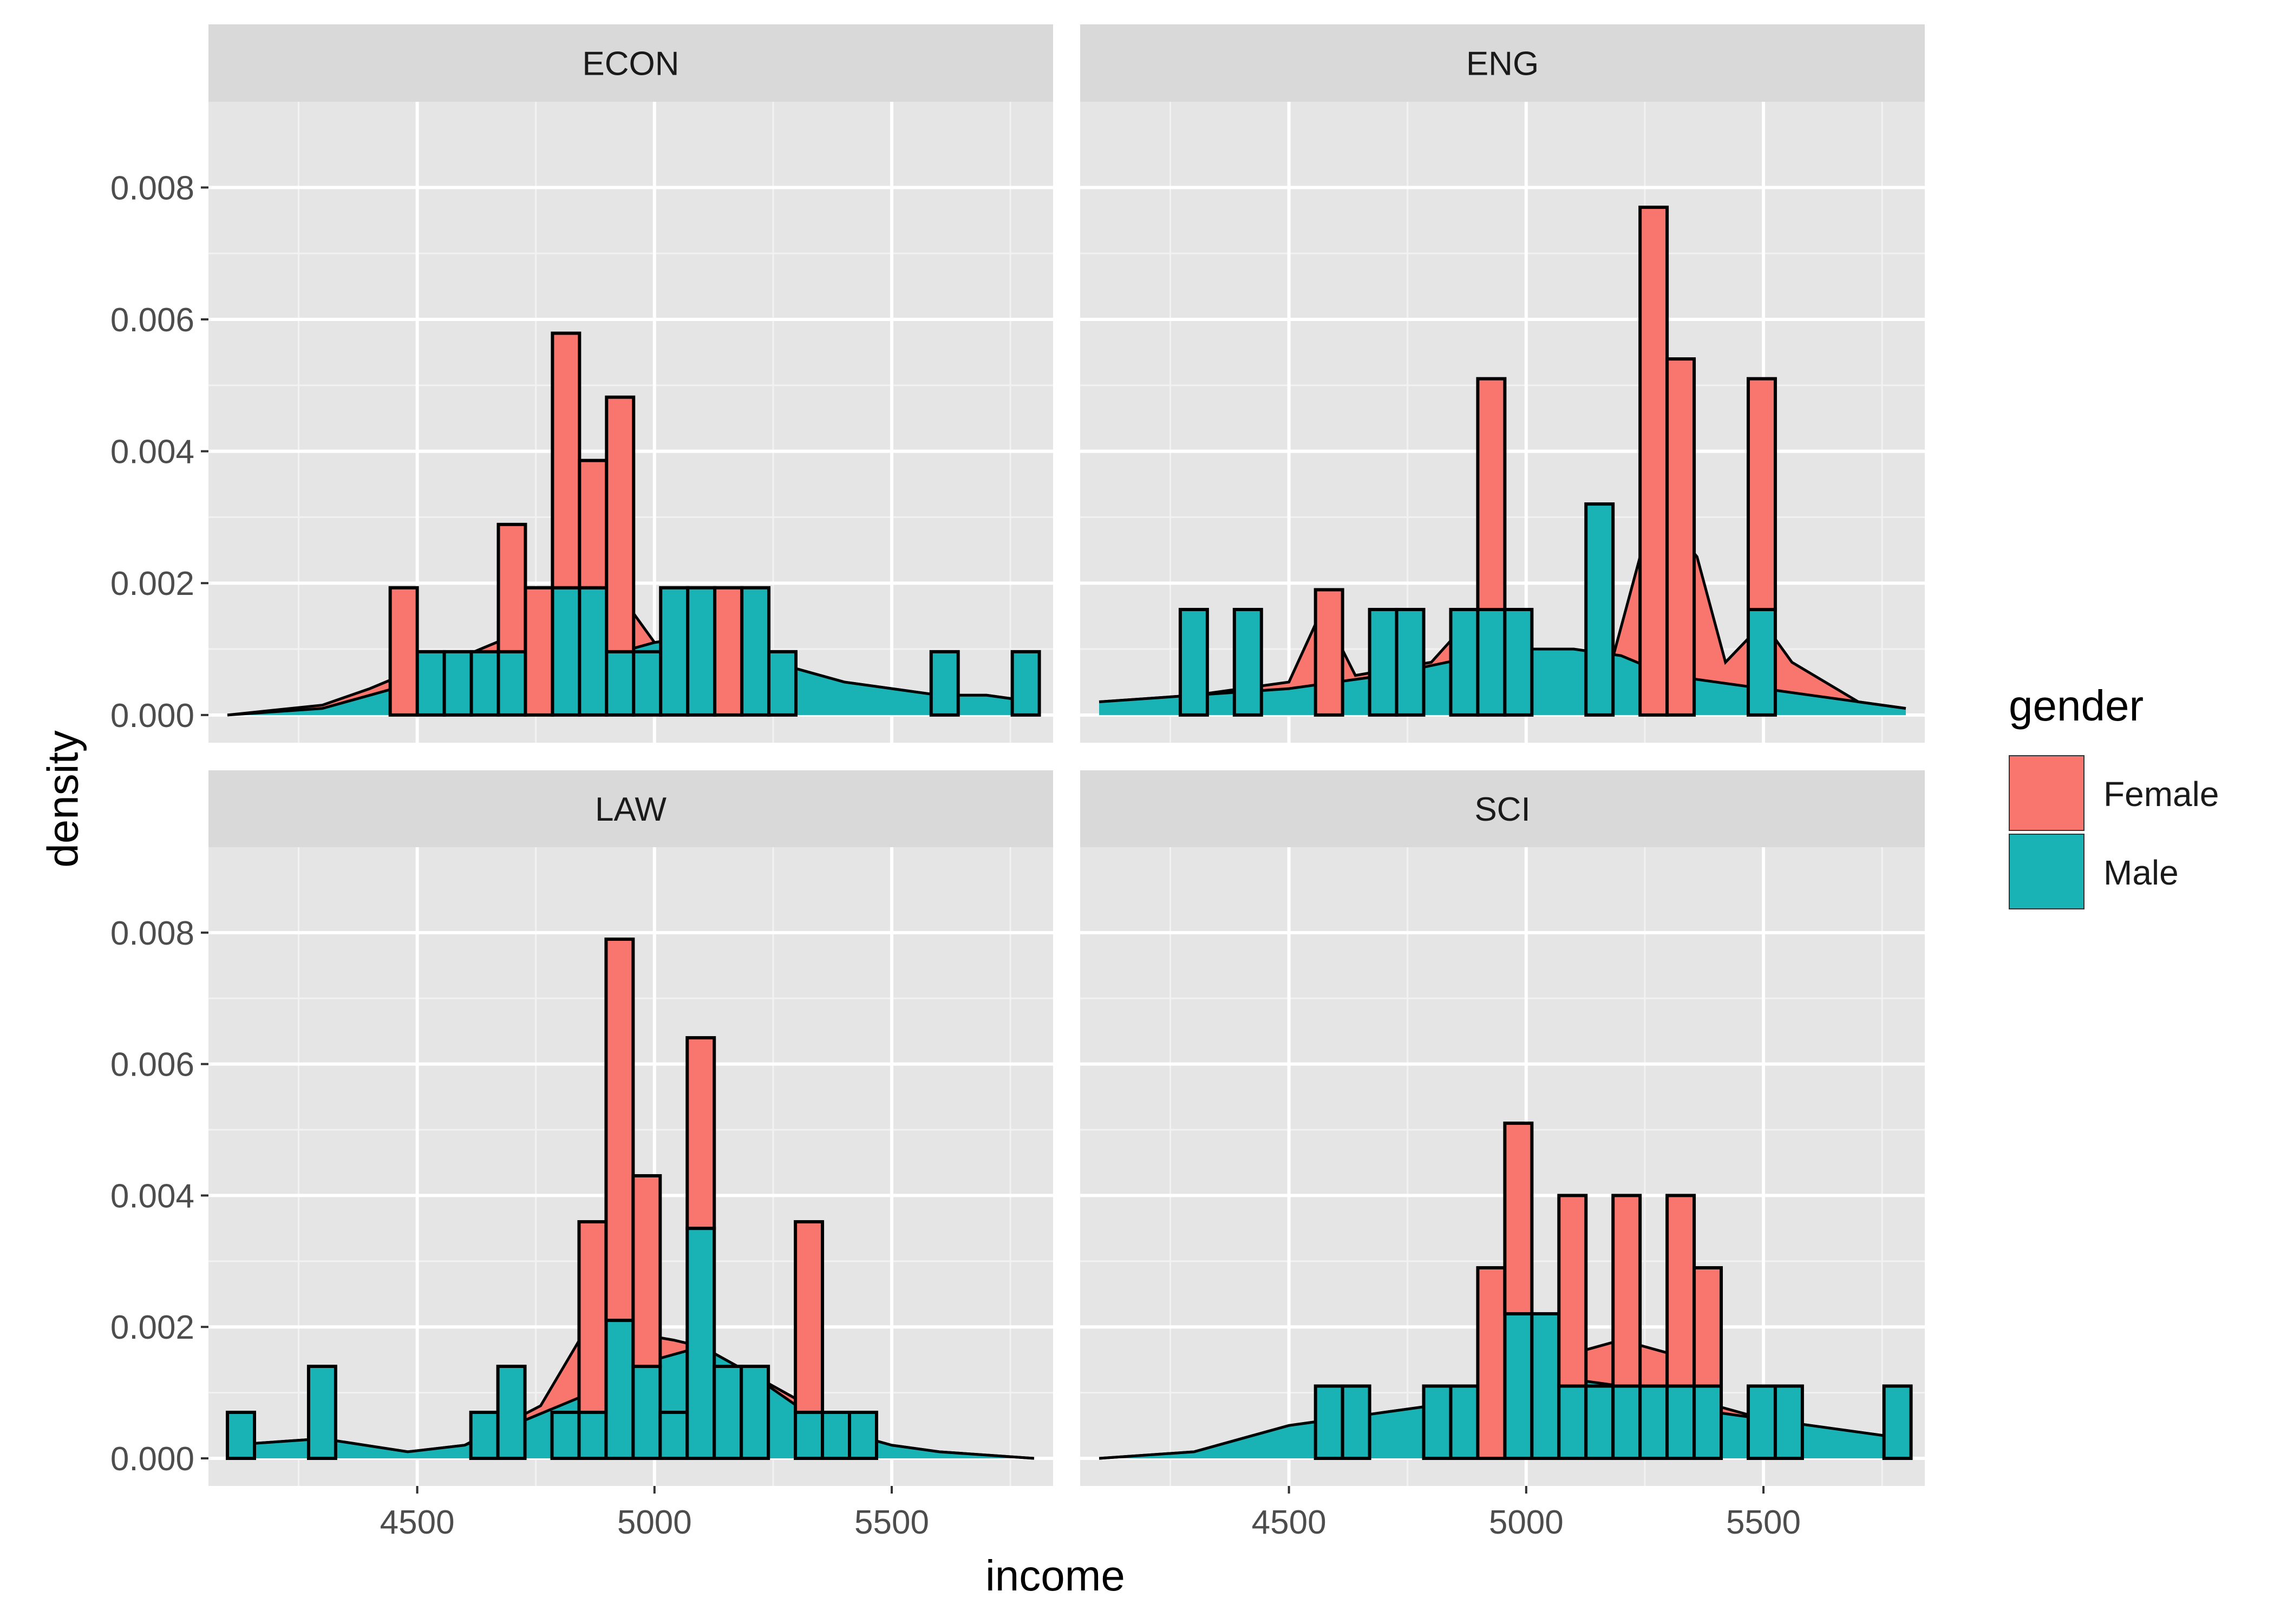  I want to click on facet-strip-label: LAW, so click(631, 810).